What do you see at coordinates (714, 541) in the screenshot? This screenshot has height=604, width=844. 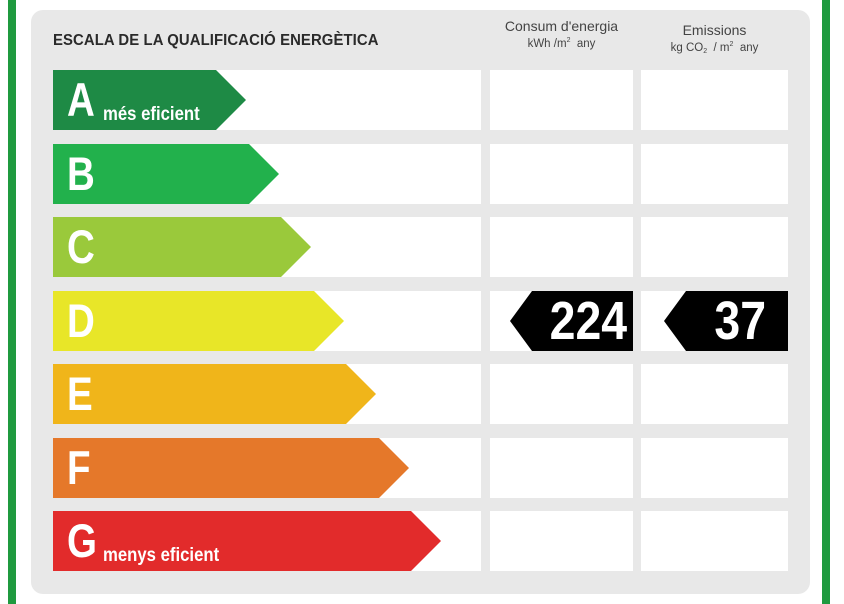 I see `emissions-cell-g` at bounding box center [714, 541].